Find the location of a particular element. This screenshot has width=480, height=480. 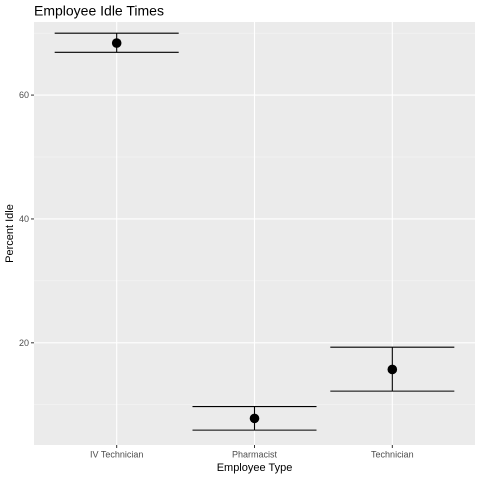

y-axis-ticks: 20 40 60 is located at coordinates (26, 219).